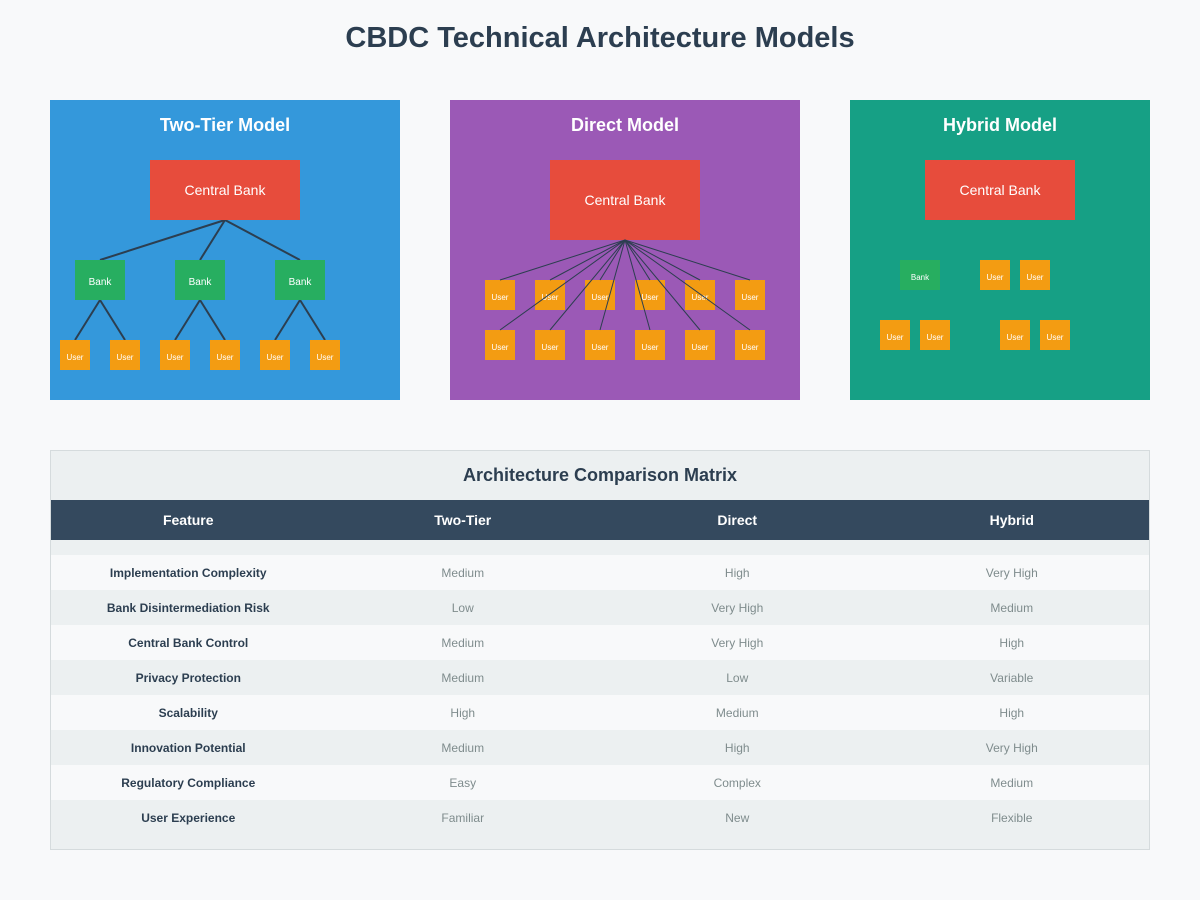  Describe the element at coordinates (1000, 125) in the screenshot. I see `hybrid-title: Hybrid Model` at that location.